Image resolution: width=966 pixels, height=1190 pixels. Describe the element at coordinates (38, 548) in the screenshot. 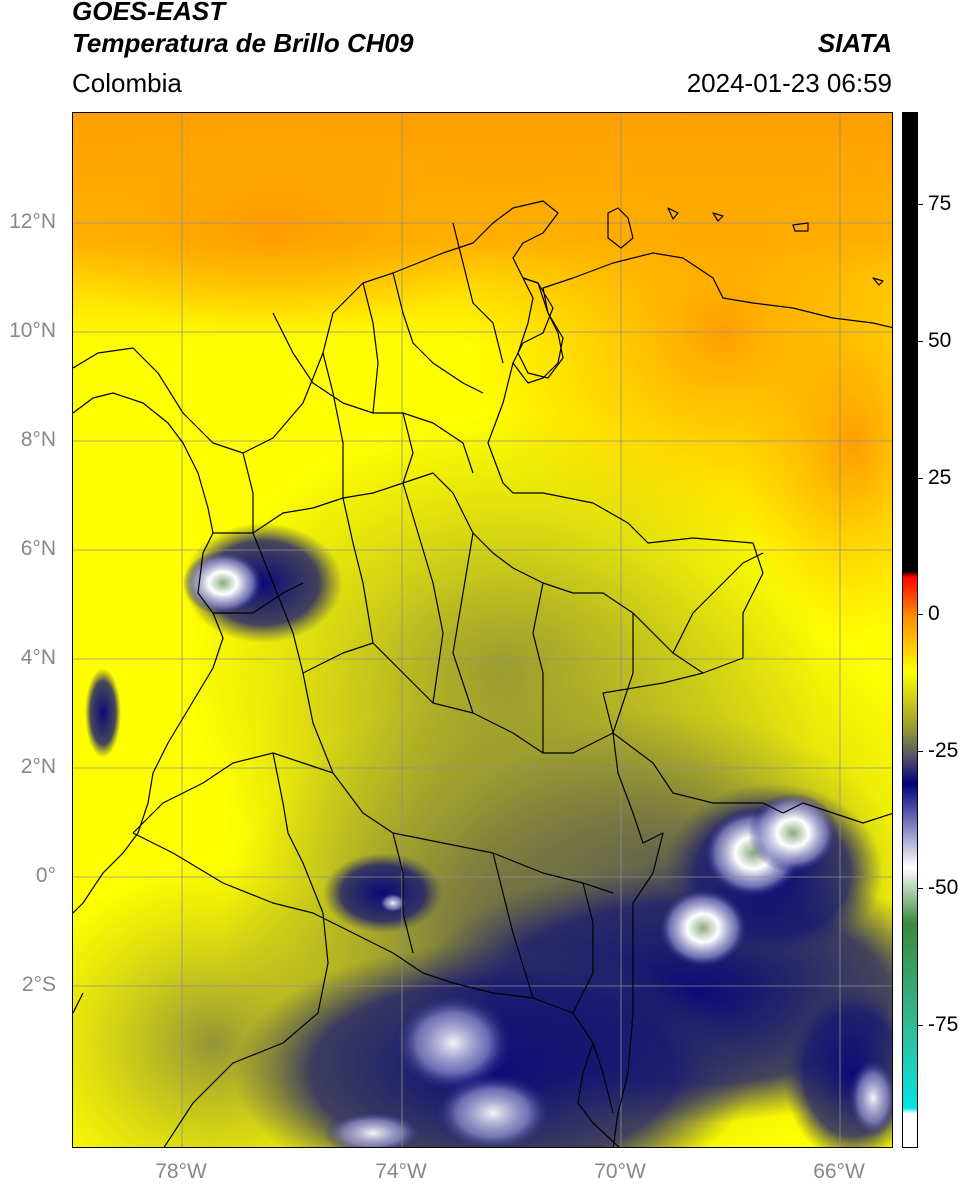

I see `lat-label-6n: 6°N` at that location.